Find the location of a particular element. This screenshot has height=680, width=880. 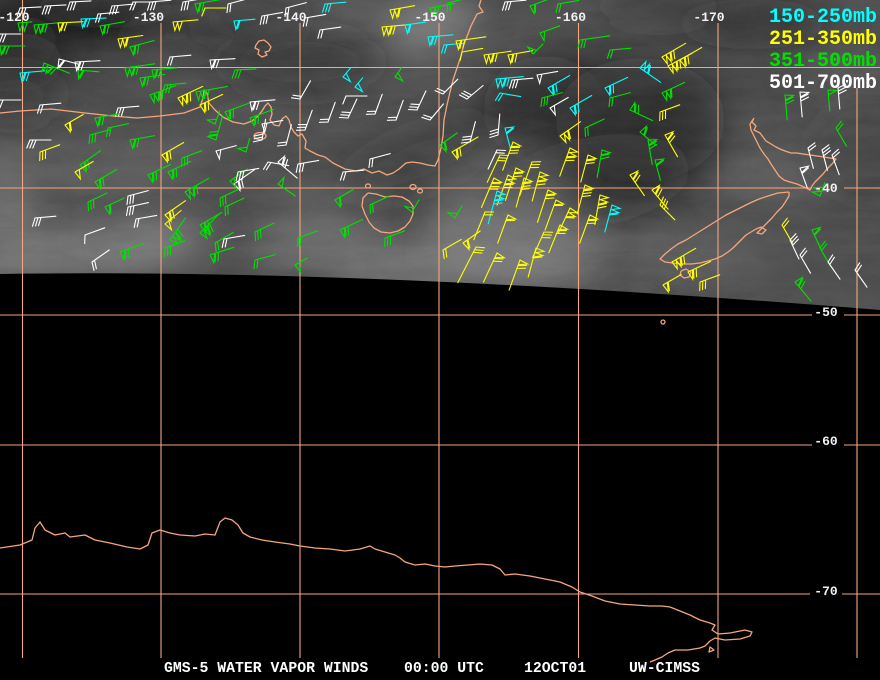

svg-text: 251-350mb is located at coordinates (823, 39).